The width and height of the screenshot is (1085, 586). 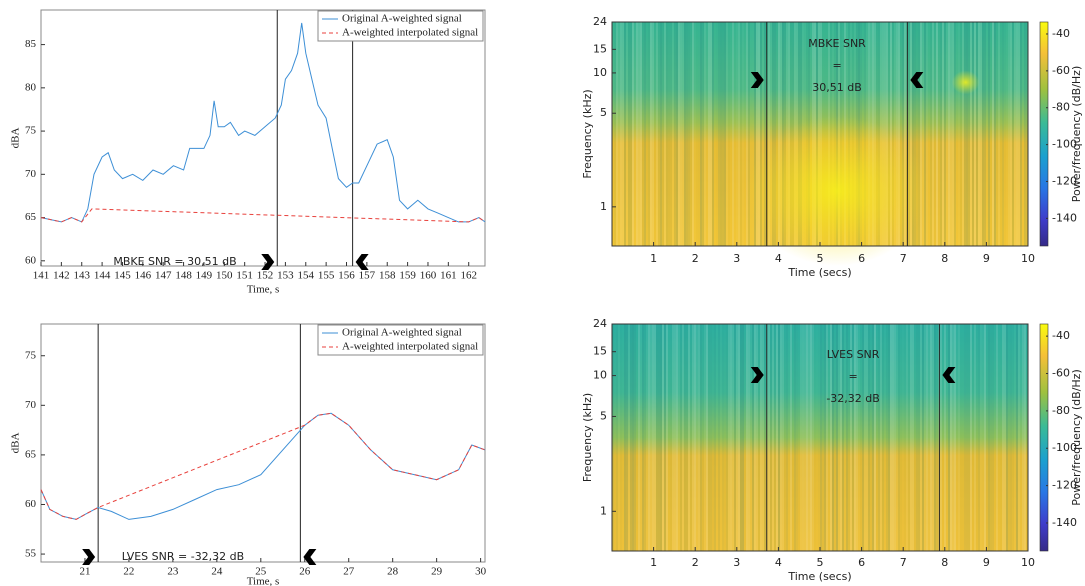 I want to click on x-tick-label: 25, so click(x=261, y=572).